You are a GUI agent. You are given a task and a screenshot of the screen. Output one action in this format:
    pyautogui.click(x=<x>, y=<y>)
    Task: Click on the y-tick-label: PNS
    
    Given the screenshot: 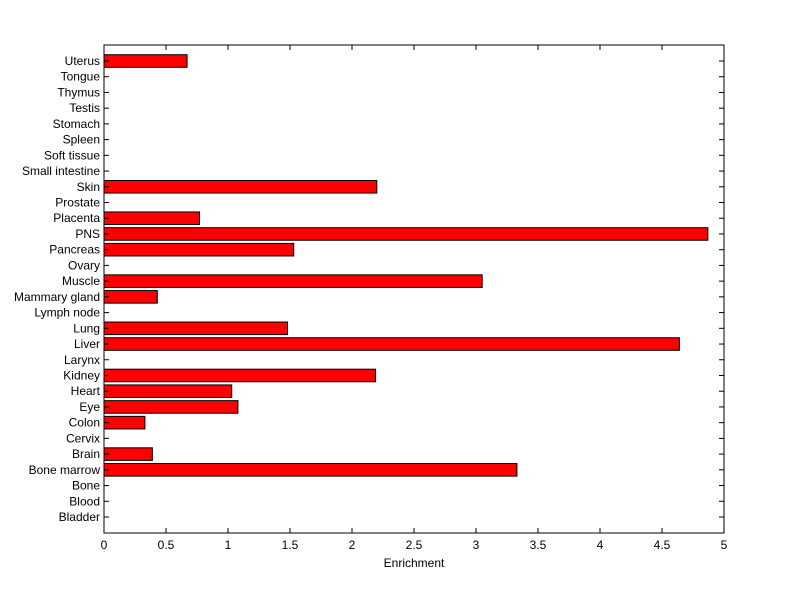 What is the action you would take?
    pyautogui.click(x=87, y=234)
    